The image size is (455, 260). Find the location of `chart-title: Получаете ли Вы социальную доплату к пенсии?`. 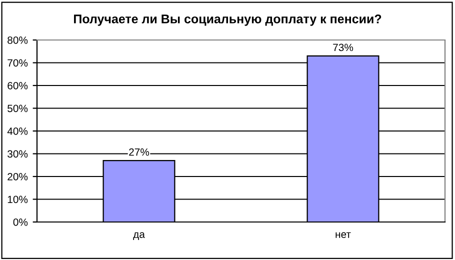

chart-title: Получаете ли Вы социальную доплату к пенсии? is located at coordinates (228, 20).